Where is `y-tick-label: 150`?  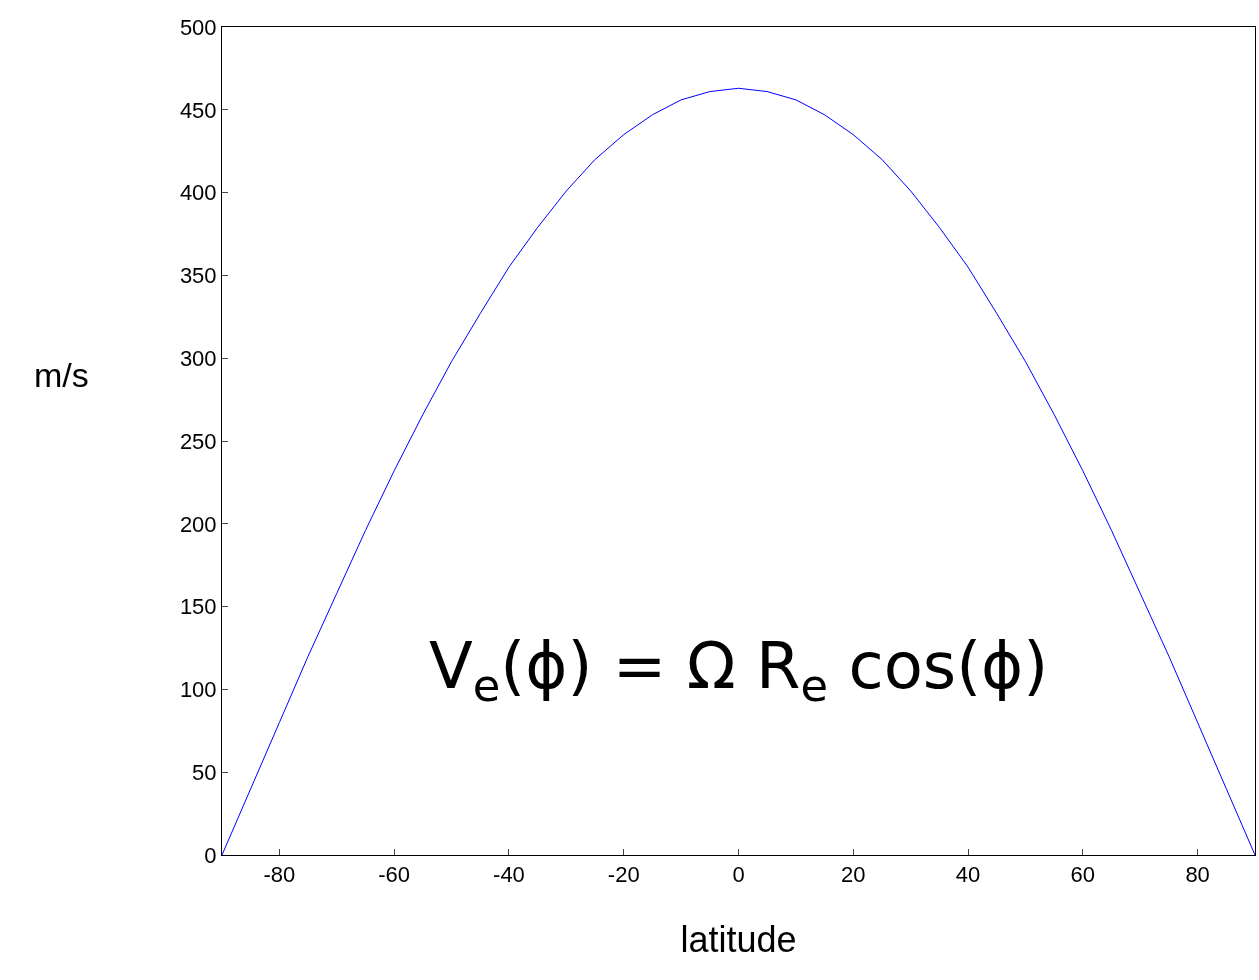 y-tick-label: 150 is located at coordinates (198, 607).